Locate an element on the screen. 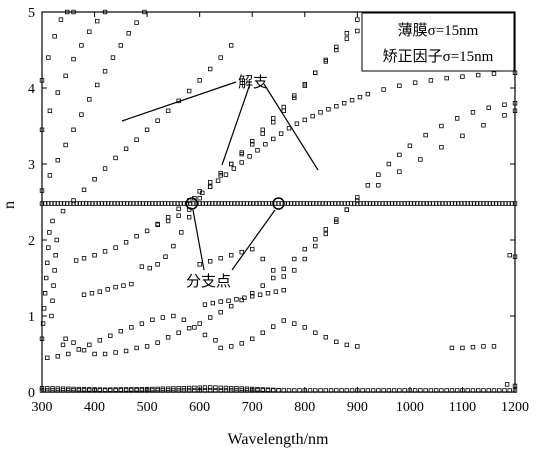 This screenshot has width=541, height=452. x-tick-label: 400 is located at coordinates (94, 407).